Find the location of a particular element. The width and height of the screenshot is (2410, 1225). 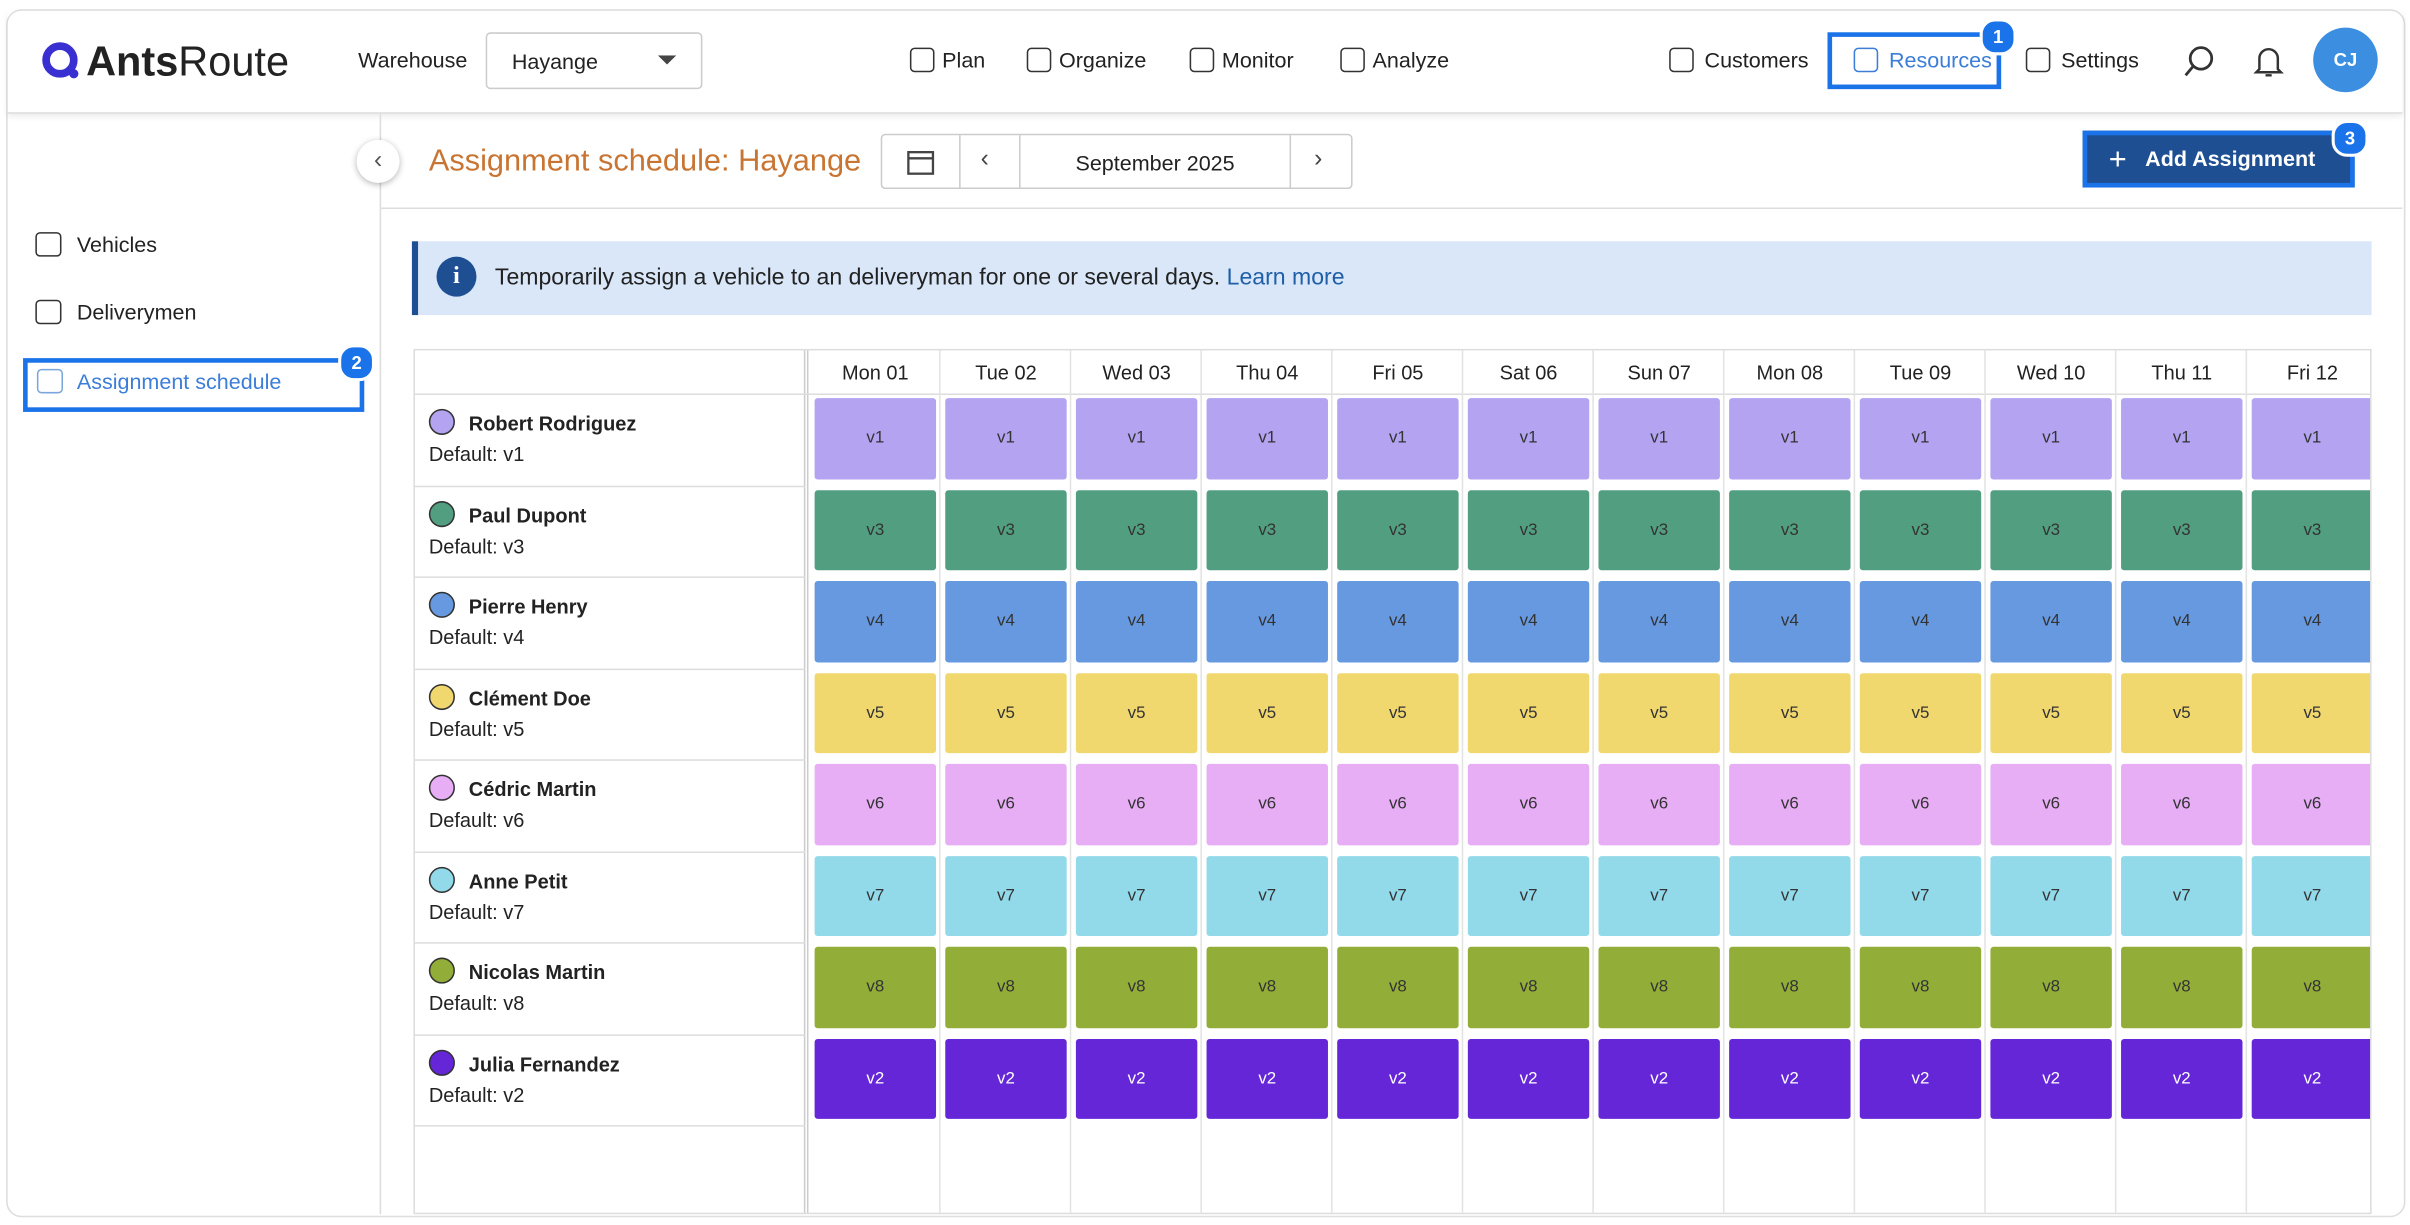

bell-icon is located at coordinates (2268, 61).